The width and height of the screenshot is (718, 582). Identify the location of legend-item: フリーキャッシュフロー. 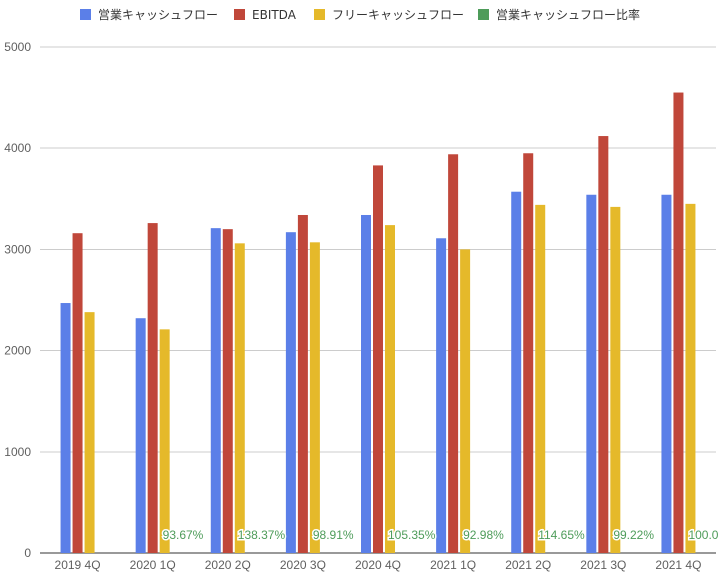
(389, 15).